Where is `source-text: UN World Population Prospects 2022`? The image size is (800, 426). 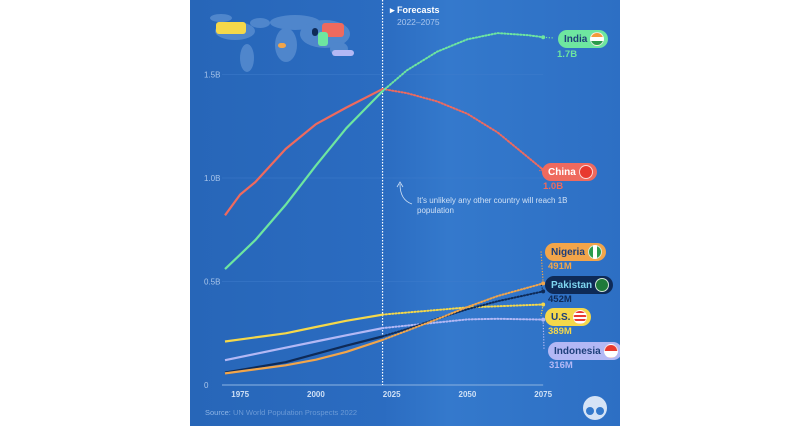 source-text: UN World Population Prospects 2022 is located at coordinates (295, 412).